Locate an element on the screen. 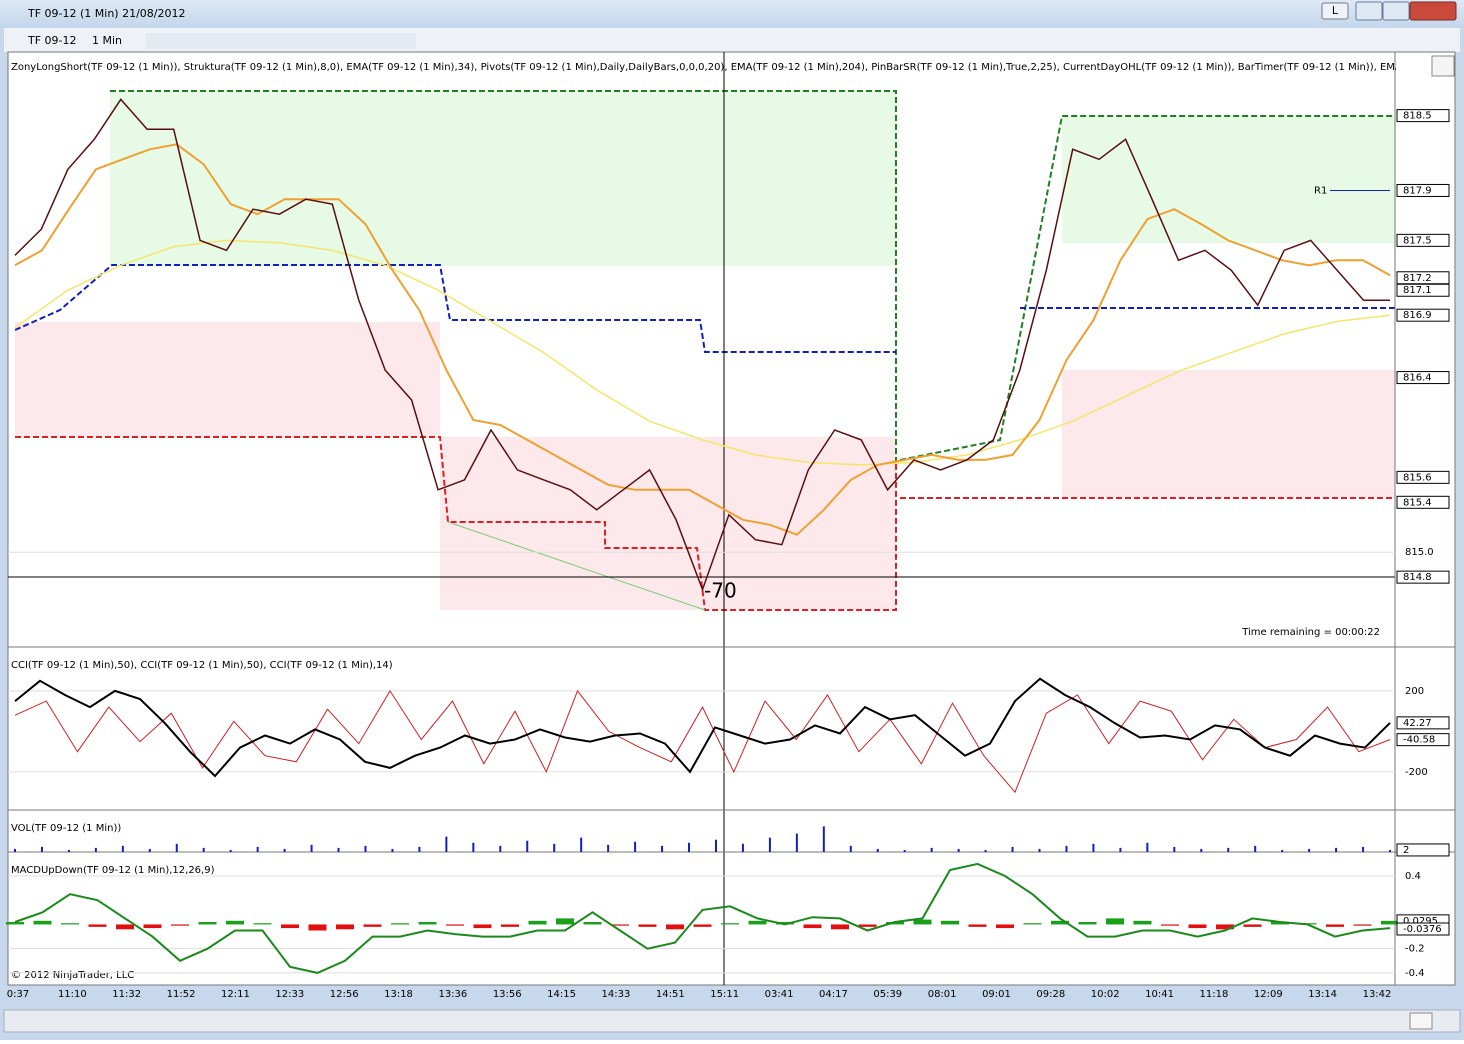 This screenshot has width=1464, height=1044. x-tick-label: 10:41 is located at coordinates (1159, 994).